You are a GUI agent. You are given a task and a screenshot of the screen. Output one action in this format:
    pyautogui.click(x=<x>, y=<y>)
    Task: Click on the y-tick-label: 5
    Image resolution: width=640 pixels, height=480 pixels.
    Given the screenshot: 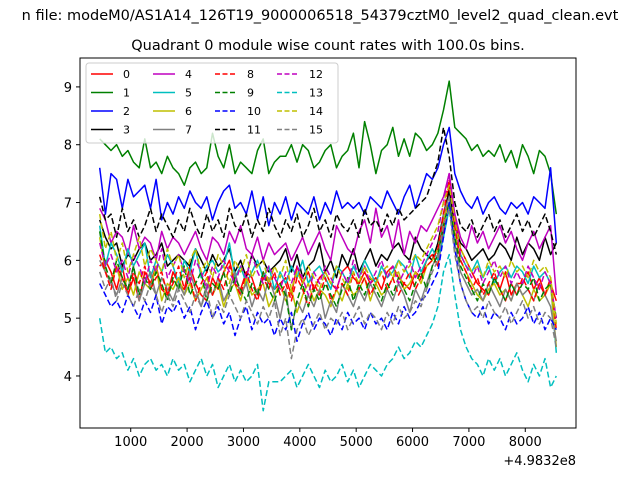 What is the action you would take?
    pyautogui.click(x=68, y=319)
    